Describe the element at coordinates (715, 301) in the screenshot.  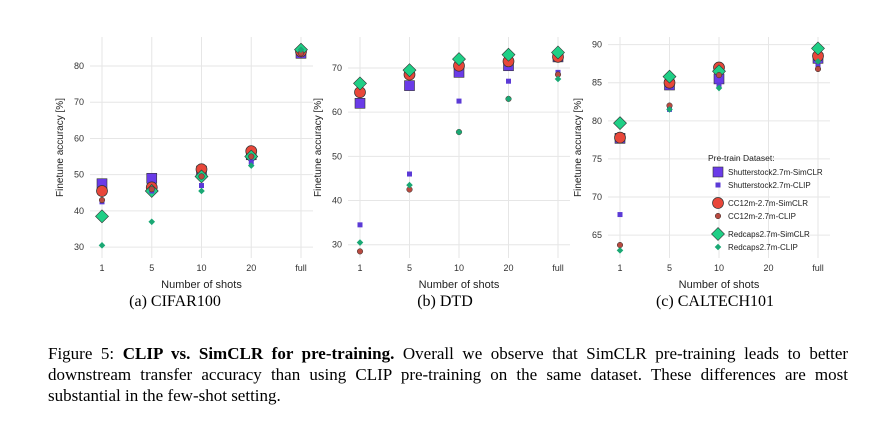
I see `subcaption-caltech101: (c) CALTECH101` at that location.